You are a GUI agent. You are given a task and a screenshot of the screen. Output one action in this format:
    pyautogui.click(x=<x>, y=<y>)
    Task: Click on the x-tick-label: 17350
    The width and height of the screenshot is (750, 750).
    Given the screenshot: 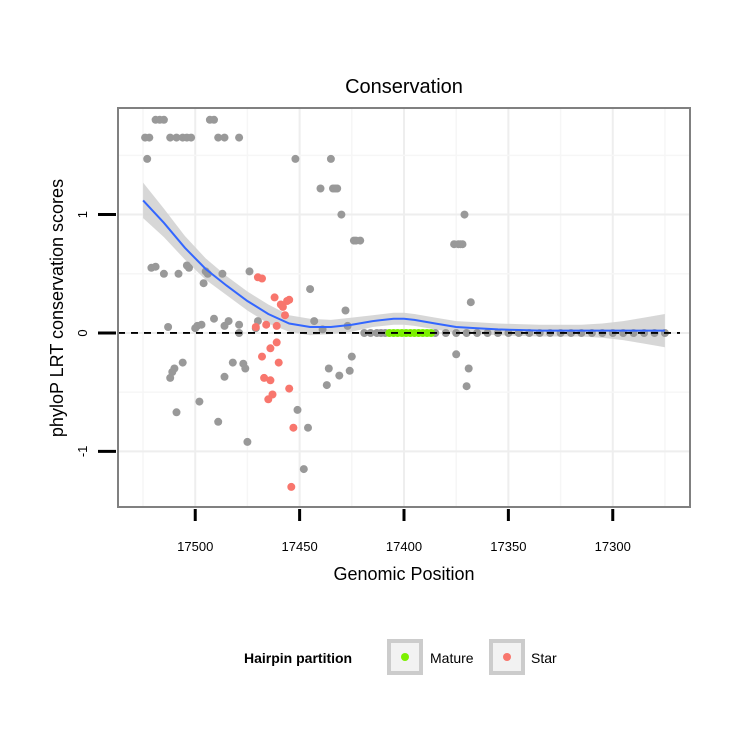 What is the action you would take?
    pyautogui.click(x=508, y=546)
    